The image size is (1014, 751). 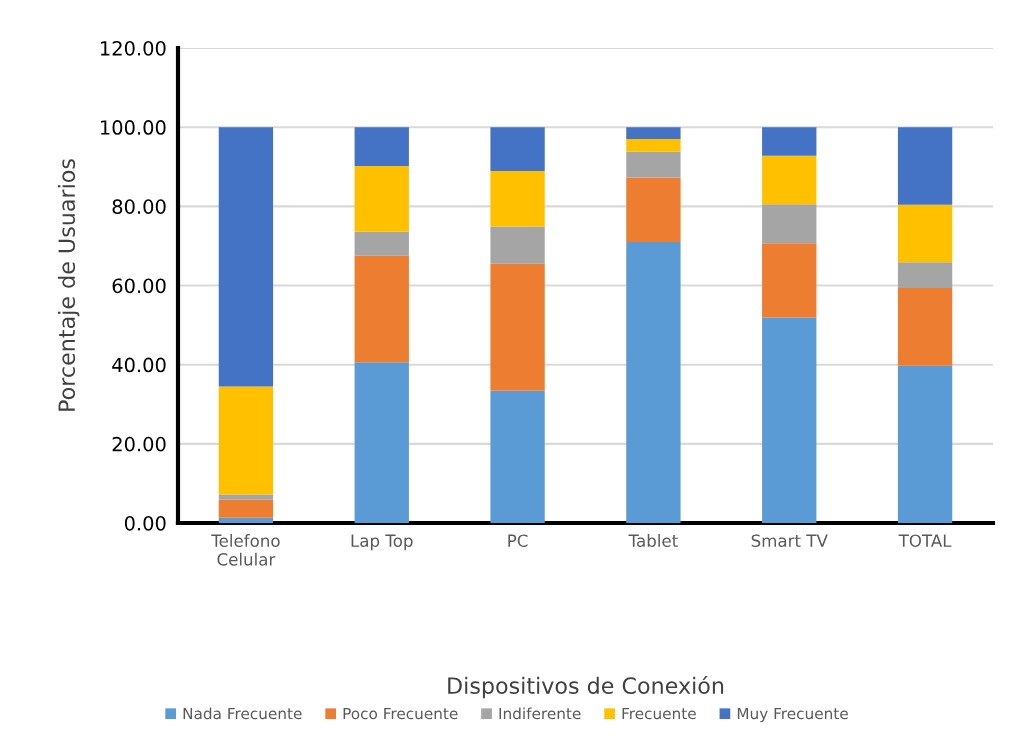 What do you see at coordinates (400, 713) in the screenshot?
I see `legend-label: Poco Frecuente` at bounding box center [400, 713].